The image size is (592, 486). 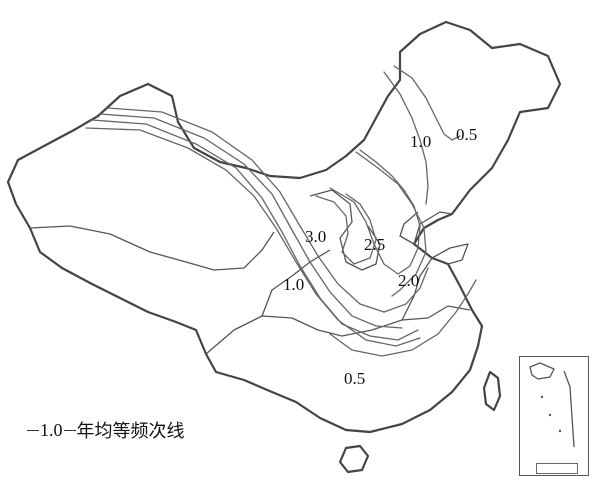 What do you see at coordinates (557, 468) in the screenshot?
I see `inset-caption-box` at bounding box center [557, 468].